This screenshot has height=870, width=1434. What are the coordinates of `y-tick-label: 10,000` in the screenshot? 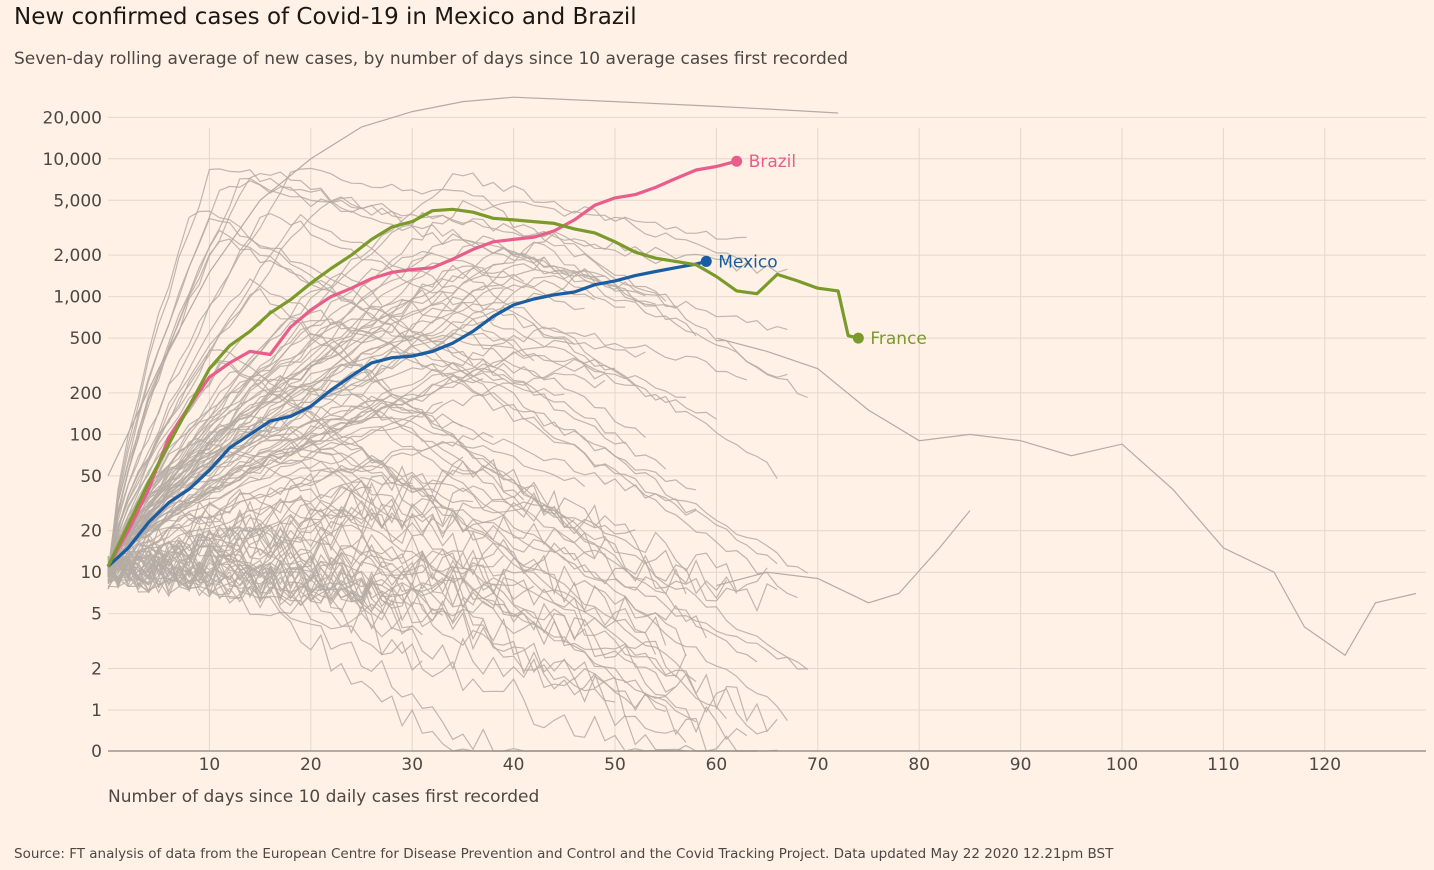 It's located at (72, 160).